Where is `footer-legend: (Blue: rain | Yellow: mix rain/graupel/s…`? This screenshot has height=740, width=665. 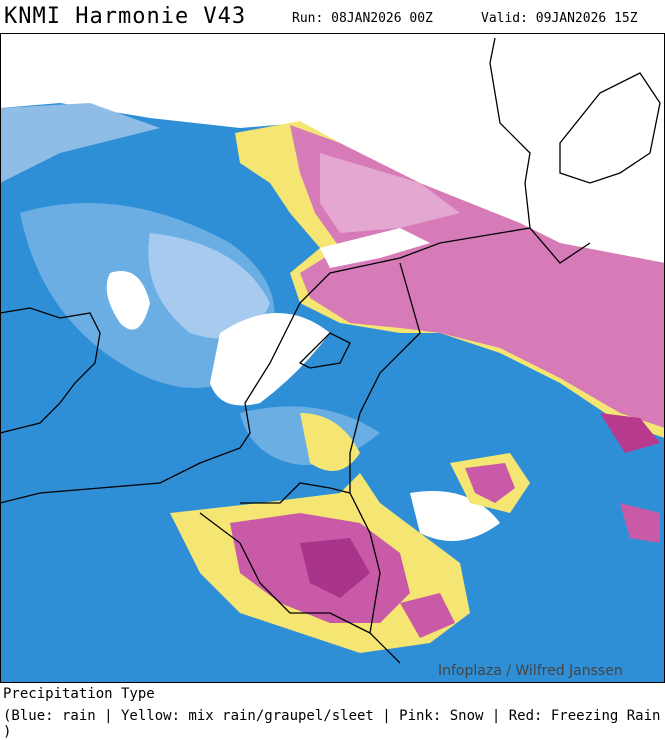
footer-legend: (Blue: rain | Yellow: mix rain/graupel/s… is located at coordinates (332, 724).